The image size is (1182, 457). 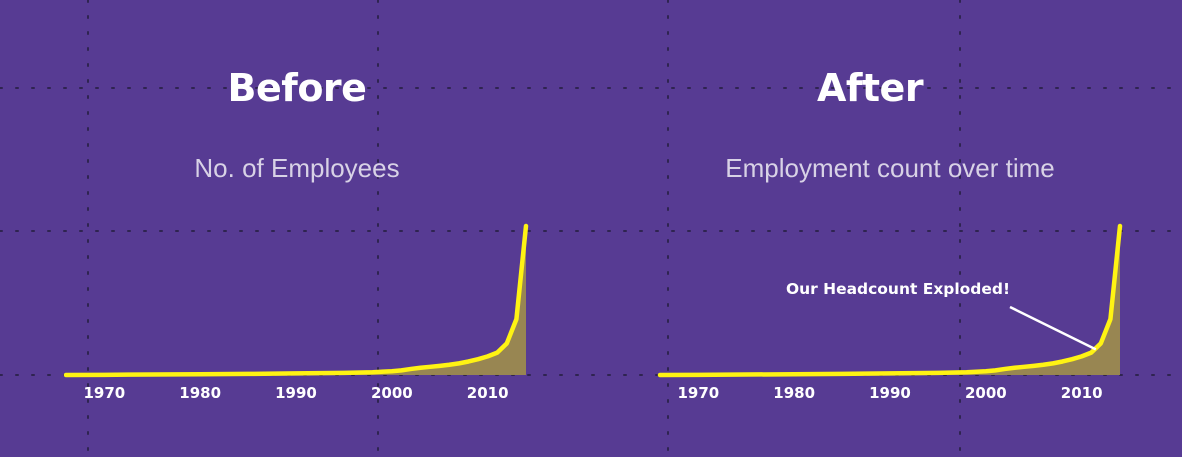 I want to click on annotation-arrow, so click(x=1053, y=328).